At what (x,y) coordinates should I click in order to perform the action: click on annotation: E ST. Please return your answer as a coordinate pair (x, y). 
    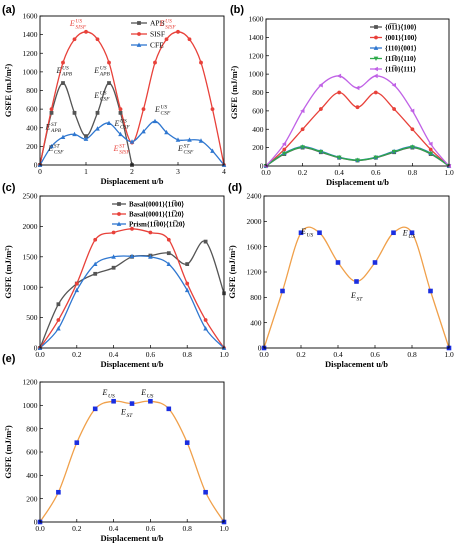
    Looking at the image, I should click on (126, 414).